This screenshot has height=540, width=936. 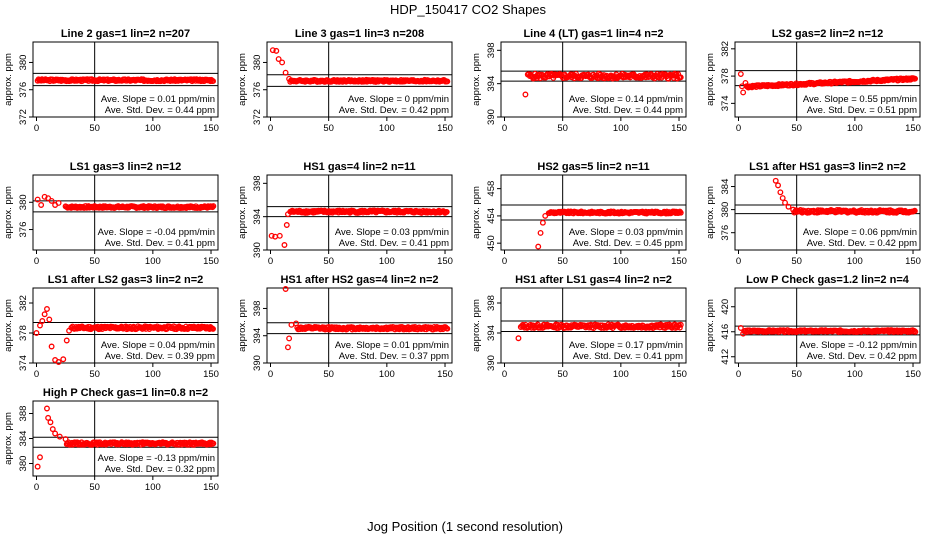 What do you see at coordinates (626, 345) in the screenshot?
I see `slope-annotation: Ave. Slope = 0.17 ppm/min` at bounding box center [626, 345].